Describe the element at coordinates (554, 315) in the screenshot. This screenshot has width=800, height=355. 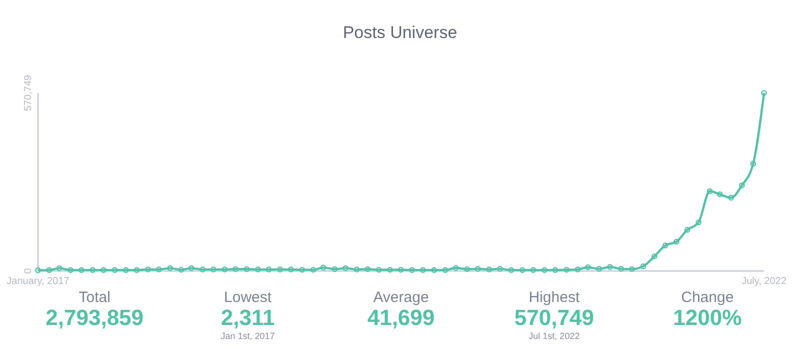
I see `text: Highest 570,749 Jul 1st, 2022` at that location.